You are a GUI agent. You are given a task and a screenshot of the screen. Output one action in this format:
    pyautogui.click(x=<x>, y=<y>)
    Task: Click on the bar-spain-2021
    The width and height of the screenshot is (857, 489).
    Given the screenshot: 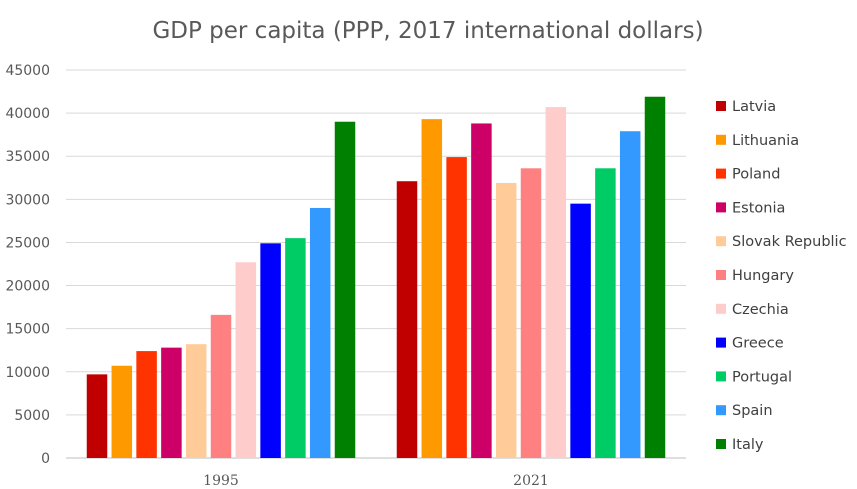 What is the action you would take?
    pyautogui.click(x=630, y=294)
    